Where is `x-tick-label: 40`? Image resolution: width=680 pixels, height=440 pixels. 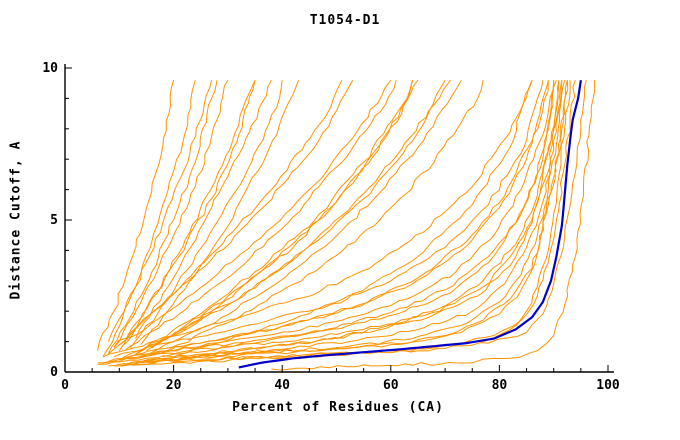
x-tick-label: 40 is located at coordinates (282, 385).